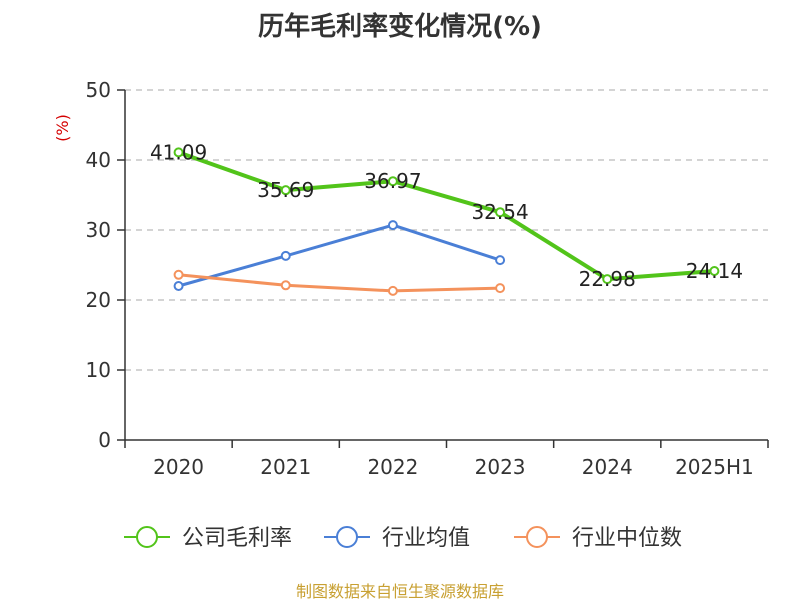 Image resolution: width=800 pixels, height=602 pixels. Describe the element at coordinates (62, 128) in the screenshot. I see `y-axis-label: (%)` at that location.